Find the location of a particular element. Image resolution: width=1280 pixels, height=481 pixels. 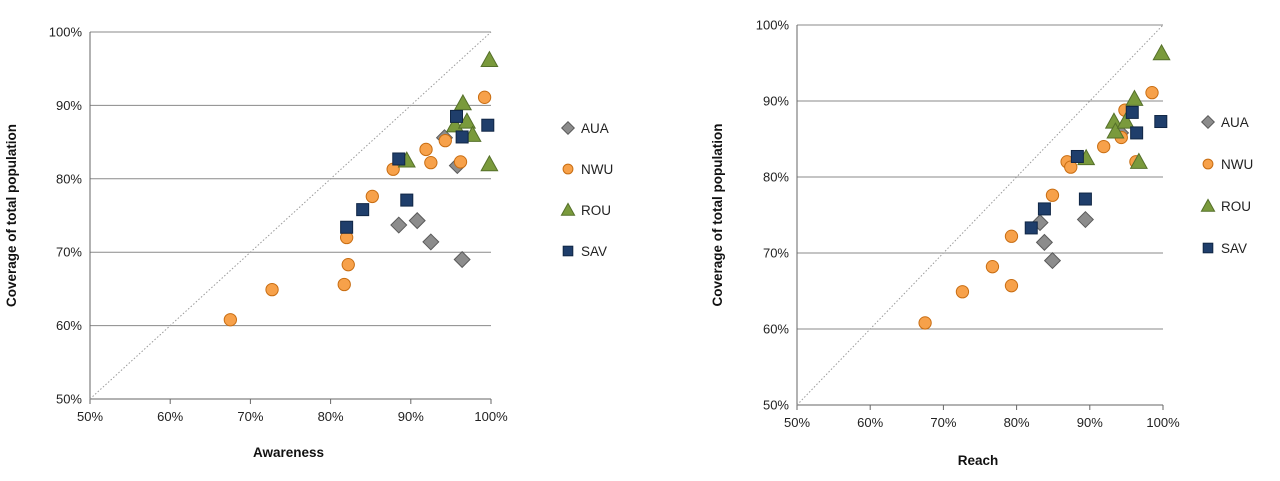

x-axis-title: Awareness is located at coordinates (288, 452).